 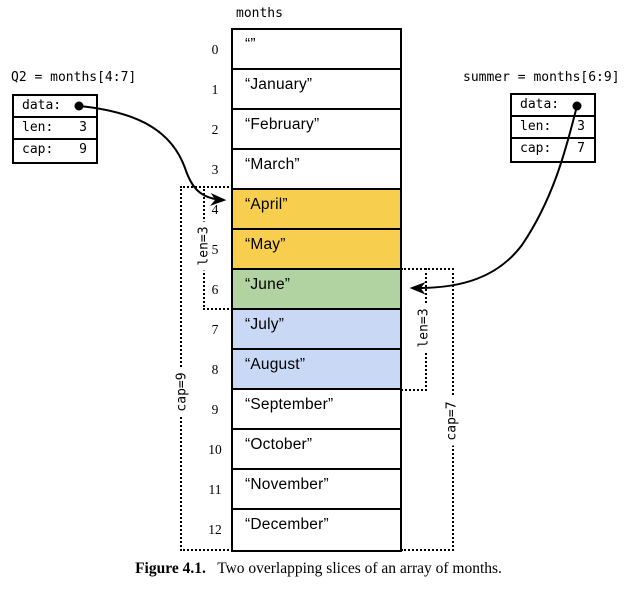 I want to click on array-cell: “October”, so click(x=316, y=450).